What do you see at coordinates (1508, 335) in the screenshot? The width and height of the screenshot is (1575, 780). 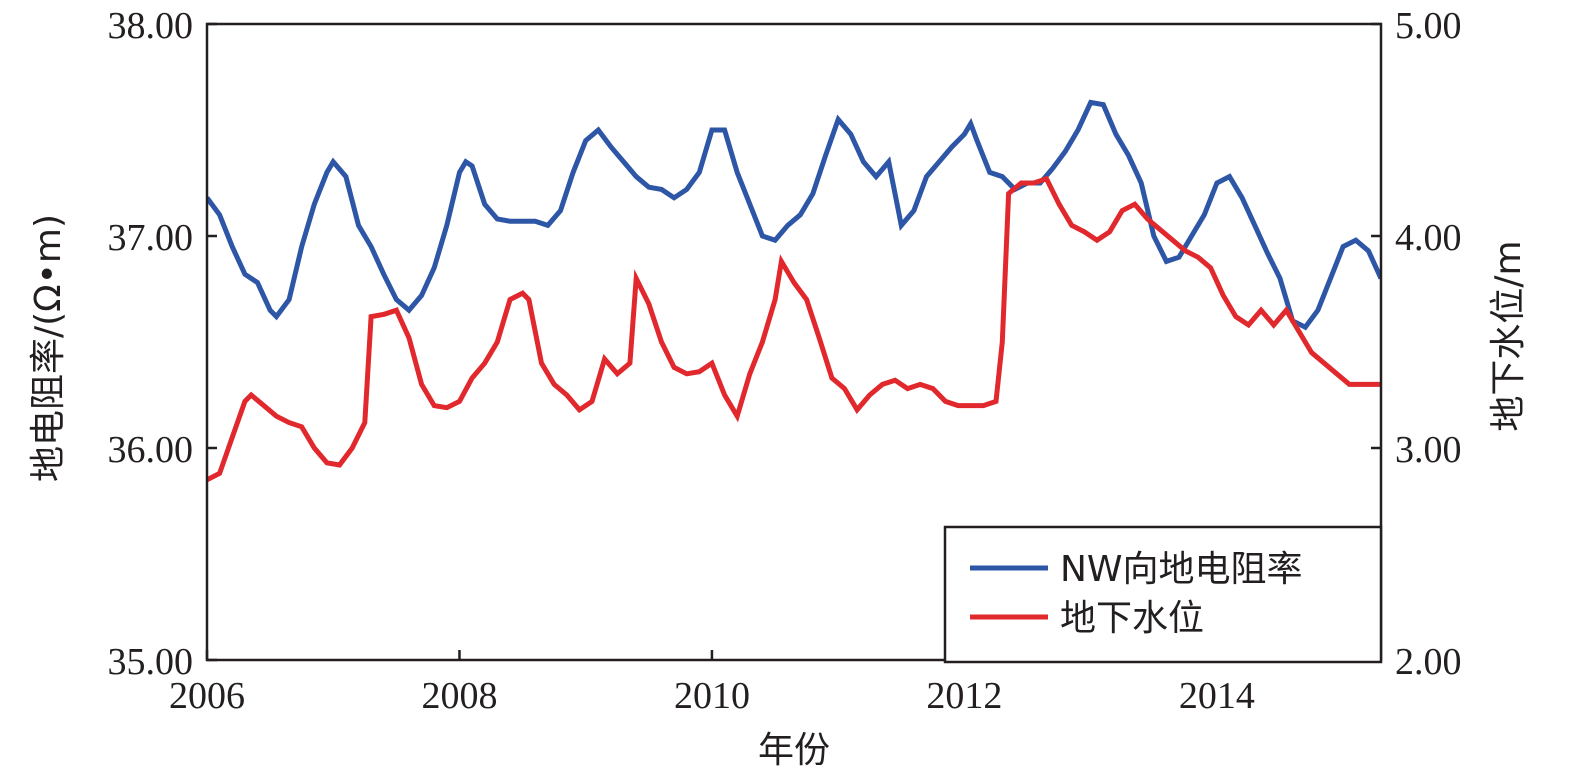 I see `y-axis-right-title: 地下水位/m` at bounding box center [1508, 335].